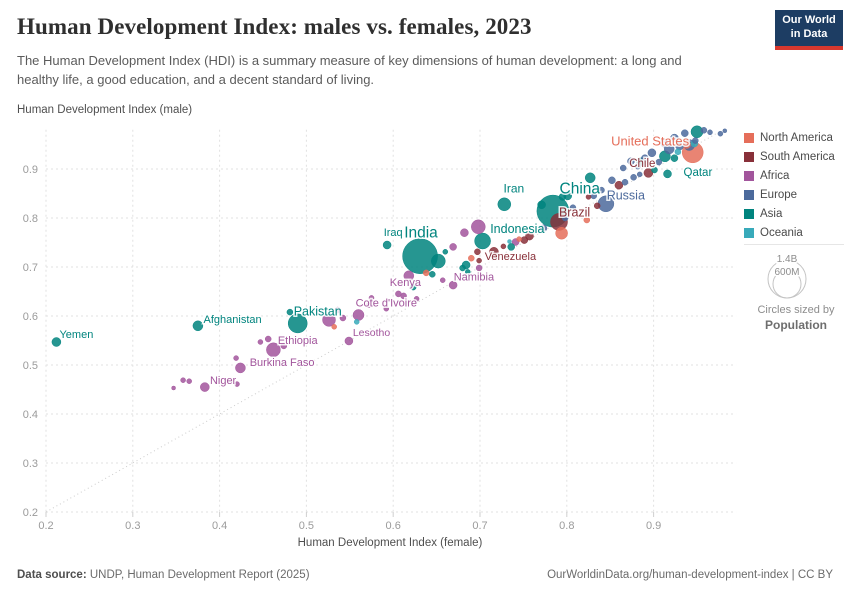 Image resolution: width=850 pixels, height=600 pixels. What do you see at coordinates (796, 156) in the screenshot?
I see `legend-item-south-america: South America` at bounding box center [796, 156].